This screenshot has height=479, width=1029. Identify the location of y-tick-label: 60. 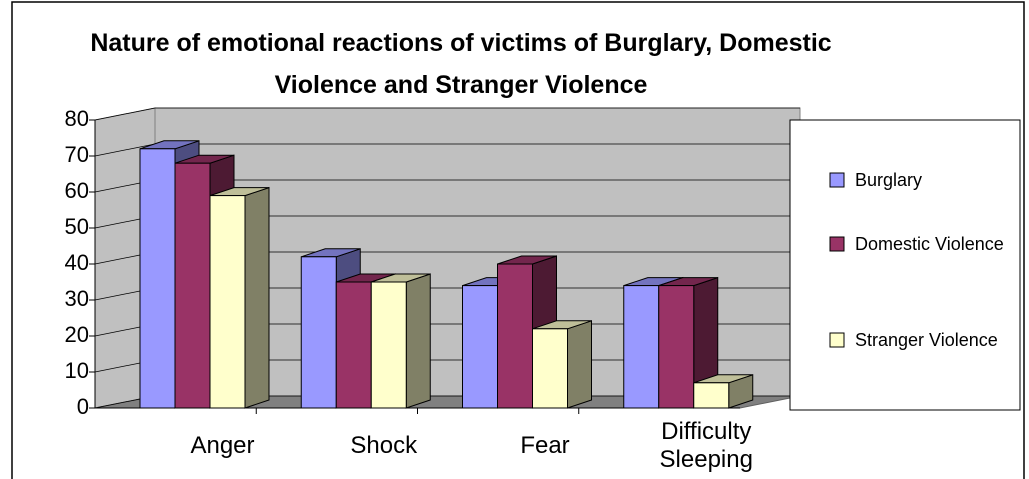
(77, 190).